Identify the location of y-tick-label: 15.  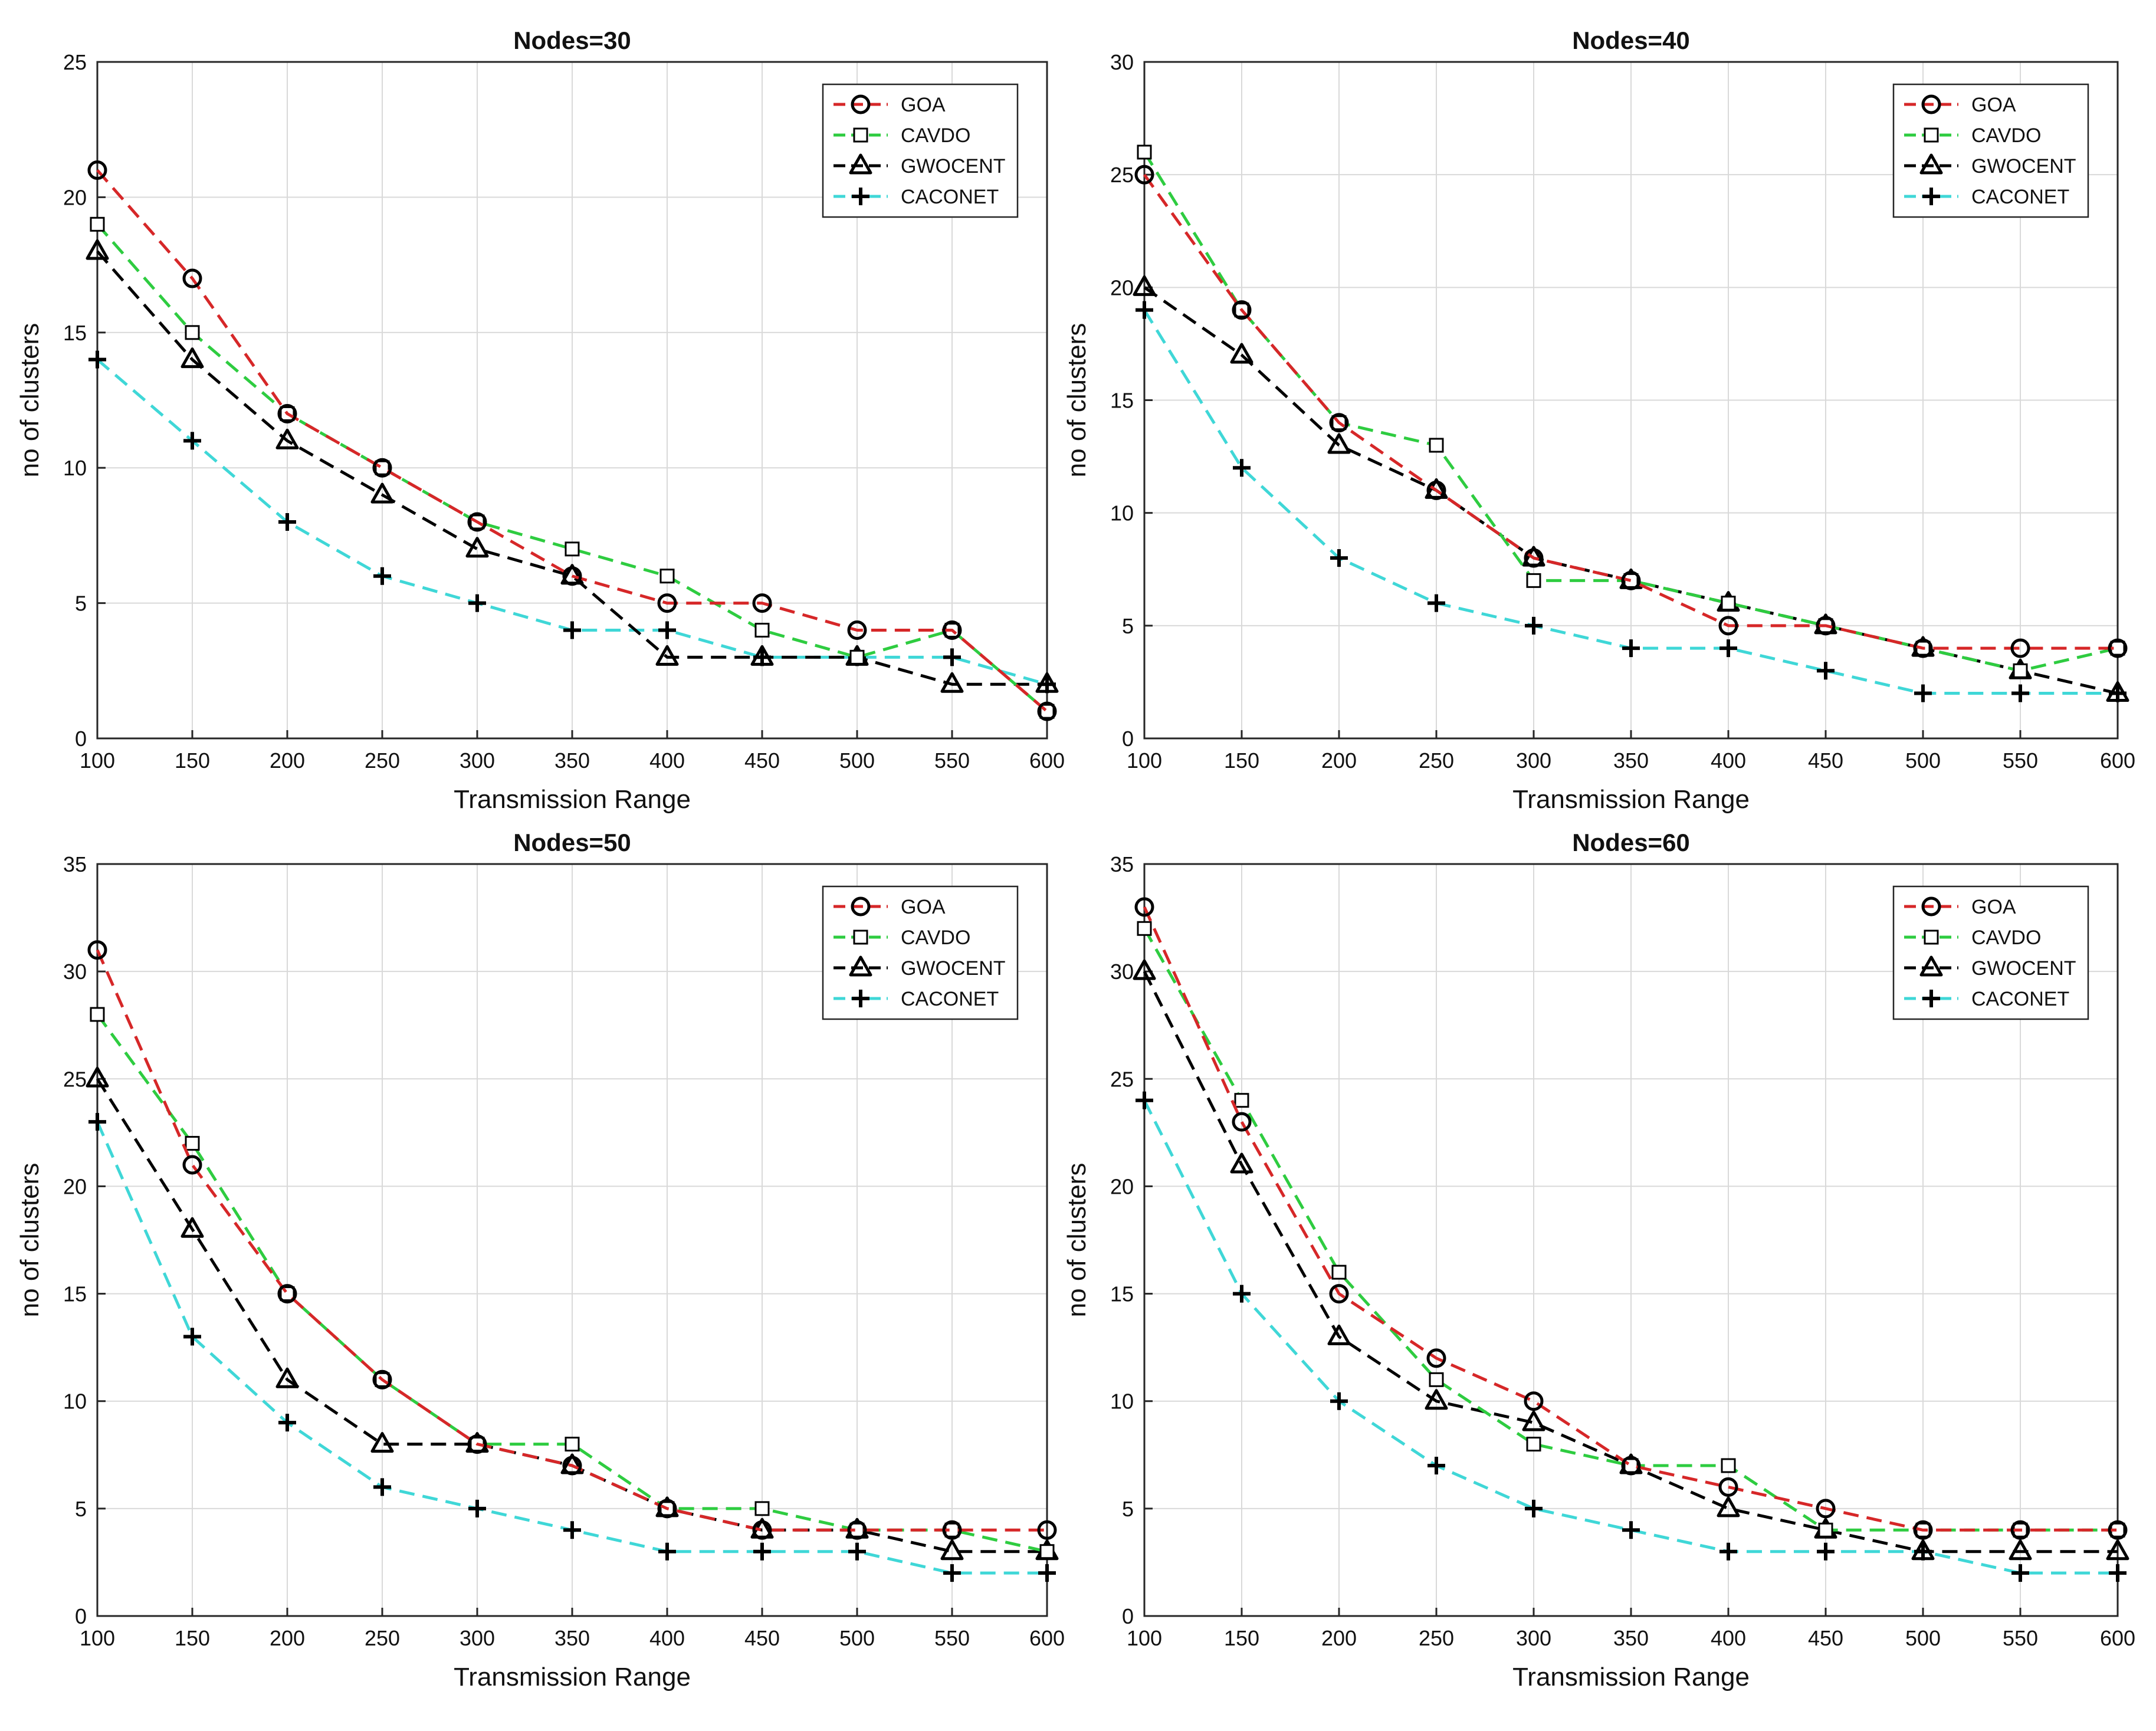
(75, 333).